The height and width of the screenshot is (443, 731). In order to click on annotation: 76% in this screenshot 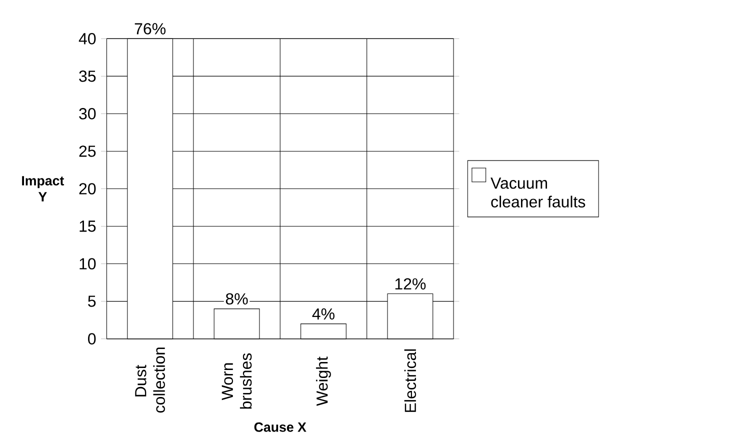, I will do `click(150, 28)`.